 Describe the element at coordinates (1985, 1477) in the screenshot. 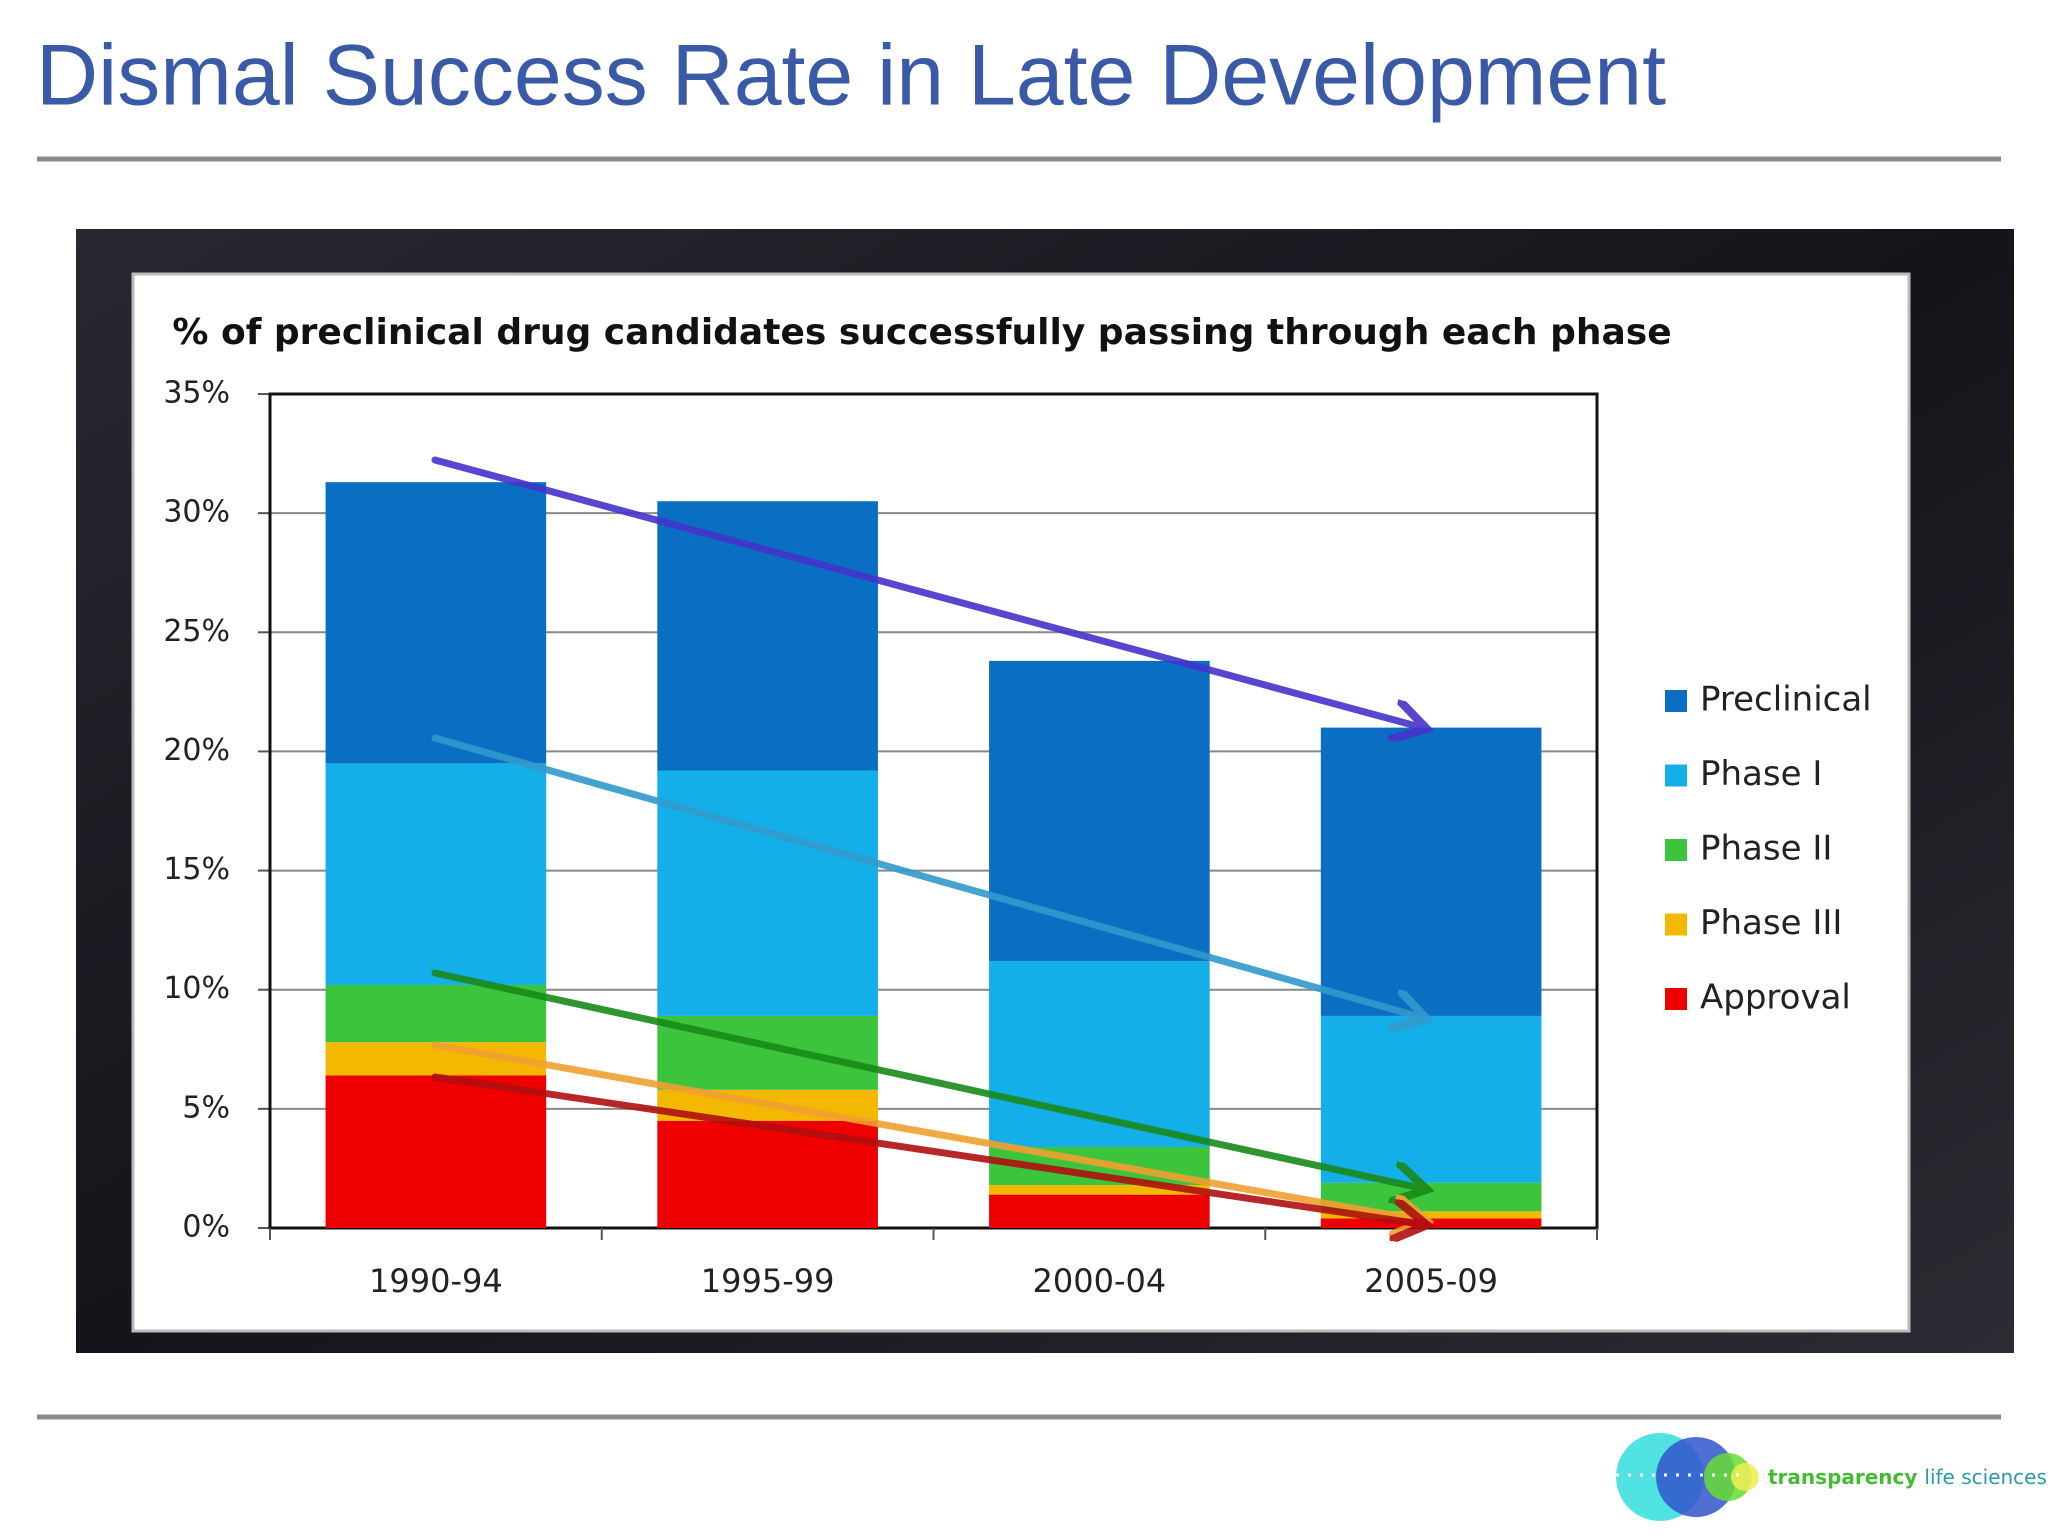

I see `logo-suffix: life sciences` at that location.